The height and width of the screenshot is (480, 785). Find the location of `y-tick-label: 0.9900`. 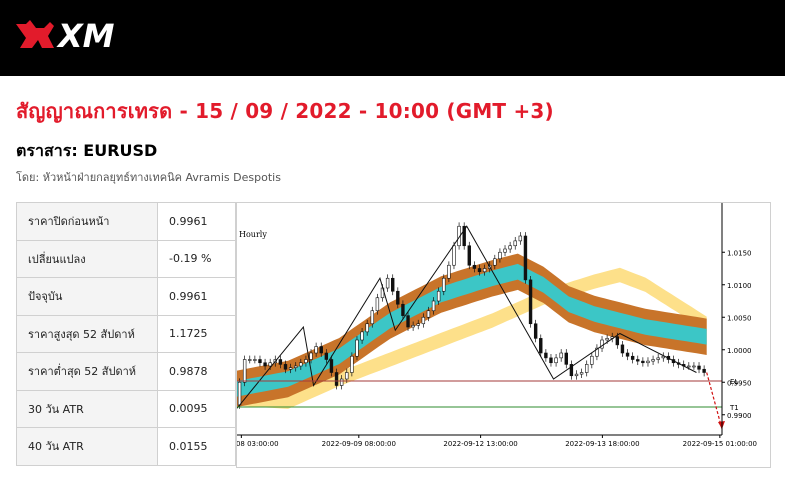

y-tick-label: 0.9900 is located at coordinates (739, 416).